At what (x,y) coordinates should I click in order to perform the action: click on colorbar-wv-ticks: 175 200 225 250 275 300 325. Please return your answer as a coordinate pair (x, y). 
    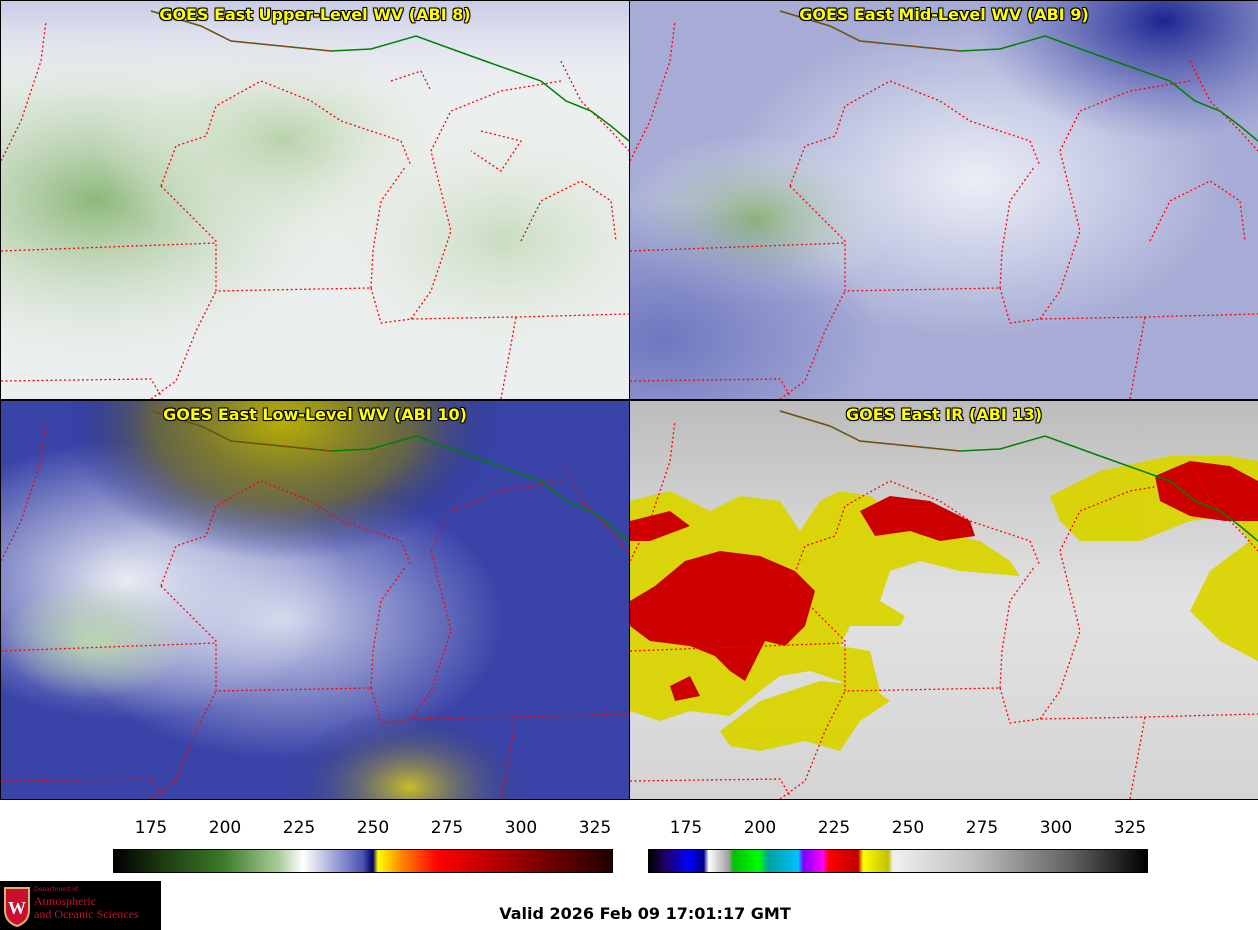
    Looking at the image, I should click on (362, 833).